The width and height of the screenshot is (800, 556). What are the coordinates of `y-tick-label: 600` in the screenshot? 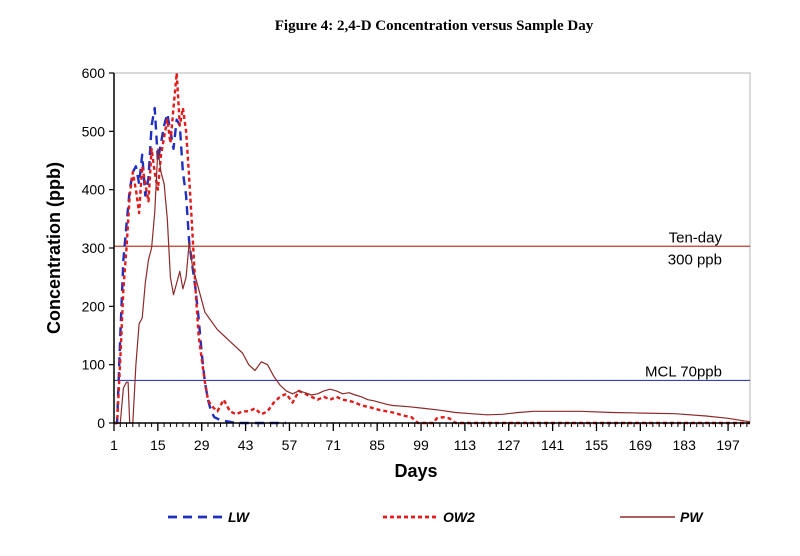 It's located at (94, 73).